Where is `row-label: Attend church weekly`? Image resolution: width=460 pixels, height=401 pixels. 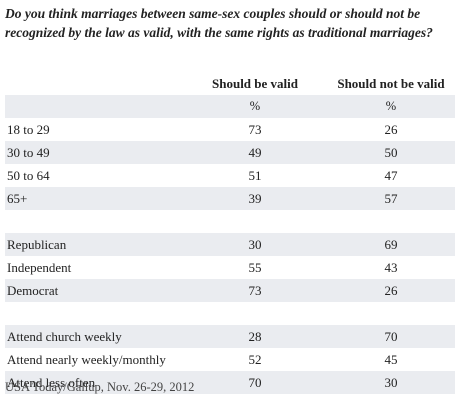 row-label: Attend church weekly is located at coordinates (64, 336).